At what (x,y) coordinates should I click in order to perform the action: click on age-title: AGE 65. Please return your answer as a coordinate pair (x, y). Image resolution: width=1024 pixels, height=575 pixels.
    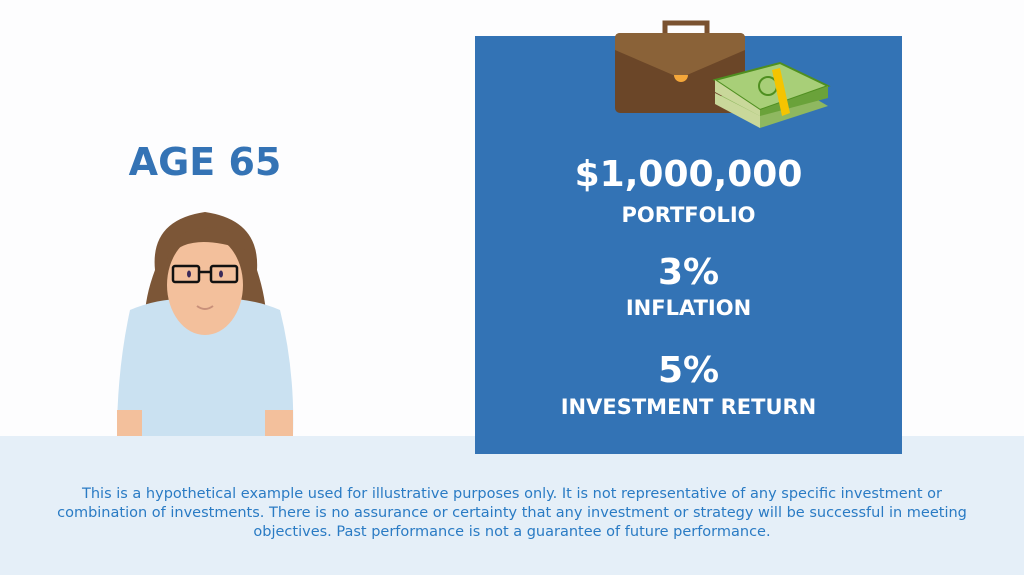
    Looking at the image, I should click on (205, 162).